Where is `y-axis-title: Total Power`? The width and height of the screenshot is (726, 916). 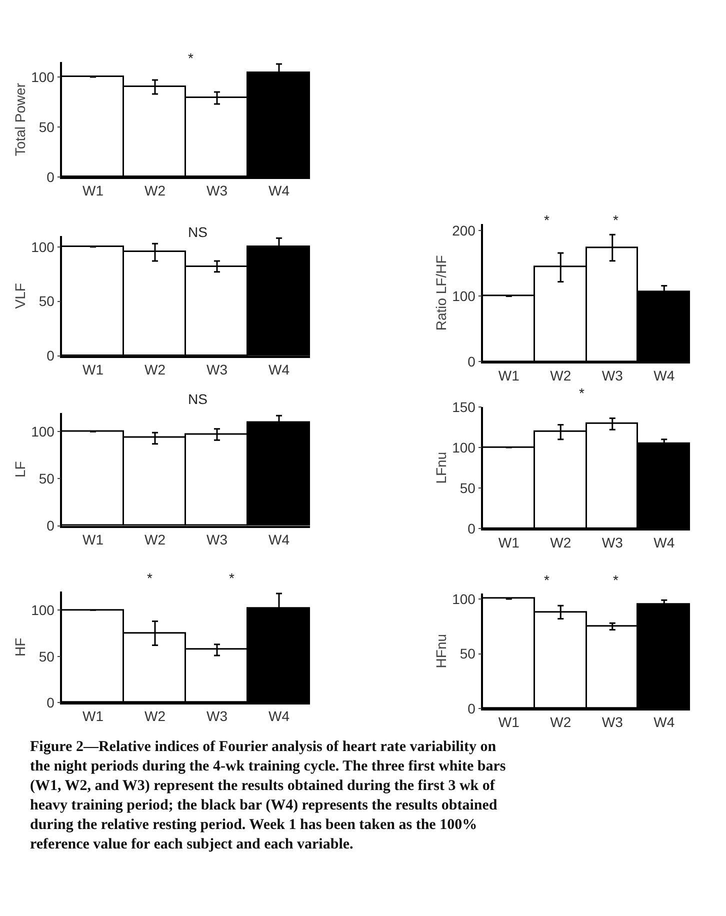
y-axis-title: Total Power is located at coordinates (20, 119).